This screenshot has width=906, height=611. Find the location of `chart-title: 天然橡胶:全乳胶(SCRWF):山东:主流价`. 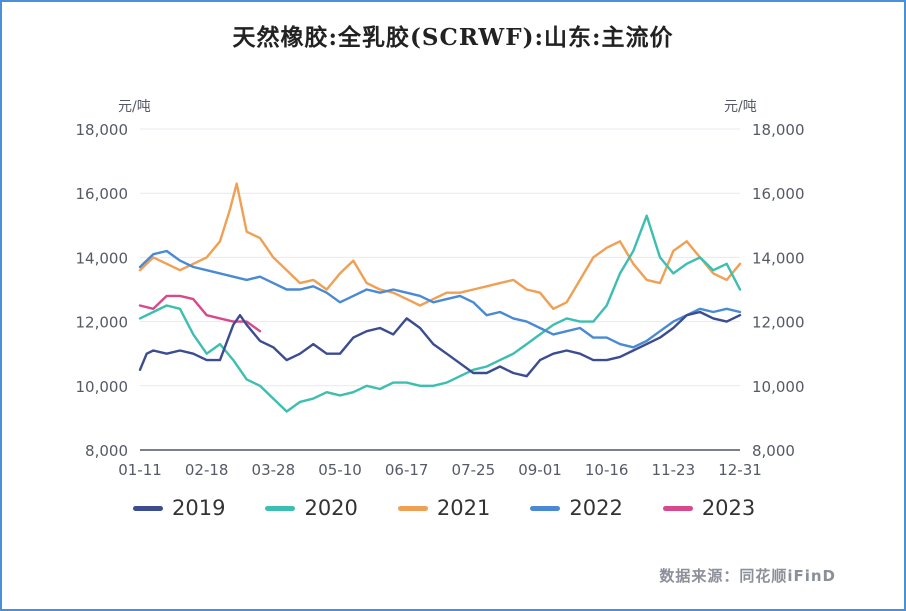

chart-title: 天然橡胶:全乳胶(SCRWF):山东:主流价 is located at coordinates (453, 37).